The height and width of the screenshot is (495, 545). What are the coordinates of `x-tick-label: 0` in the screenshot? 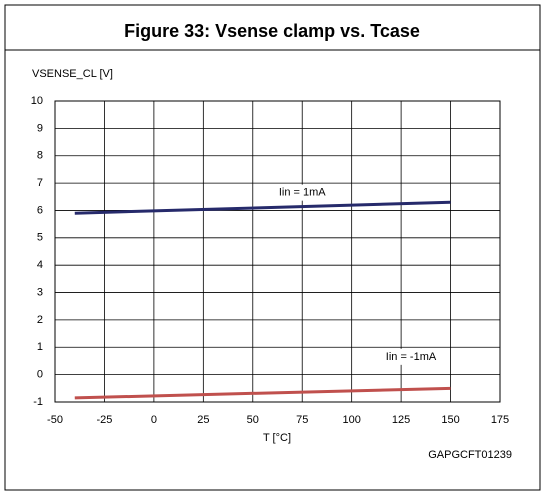 It's located at (154, 420).